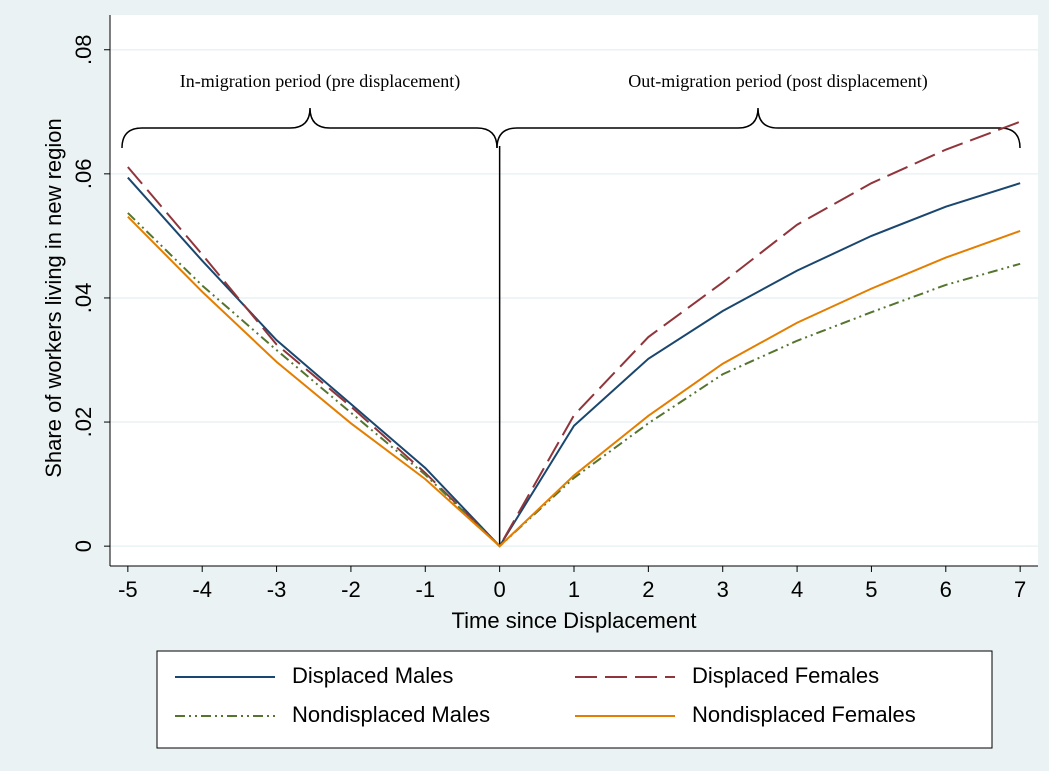 This screenshot has width=1049, height=771. I want to click on legend, so click(574, 699).